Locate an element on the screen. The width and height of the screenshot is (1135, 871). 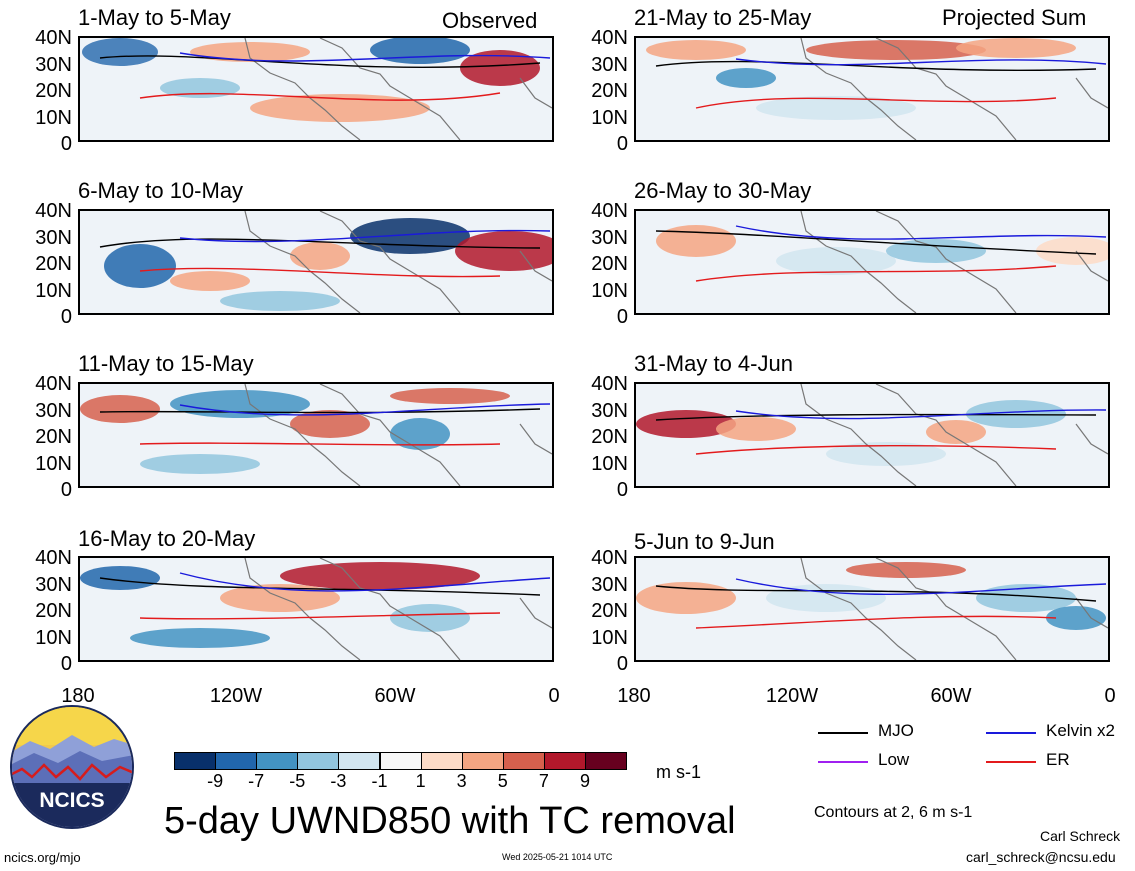
colorbar-label-neg7: -7 is located at coordinates (256, 781).